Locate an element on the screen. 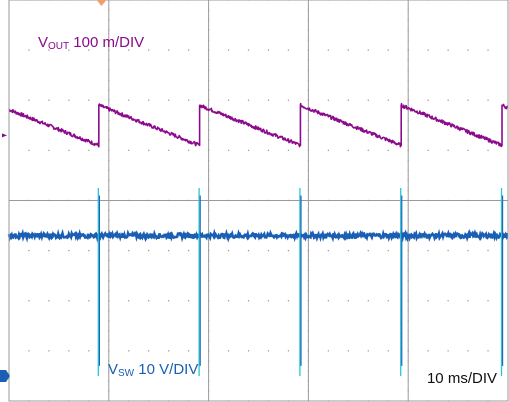 This screenshot has width=509, height=402. vout-label-main: V is located at coordinates (43, 42).